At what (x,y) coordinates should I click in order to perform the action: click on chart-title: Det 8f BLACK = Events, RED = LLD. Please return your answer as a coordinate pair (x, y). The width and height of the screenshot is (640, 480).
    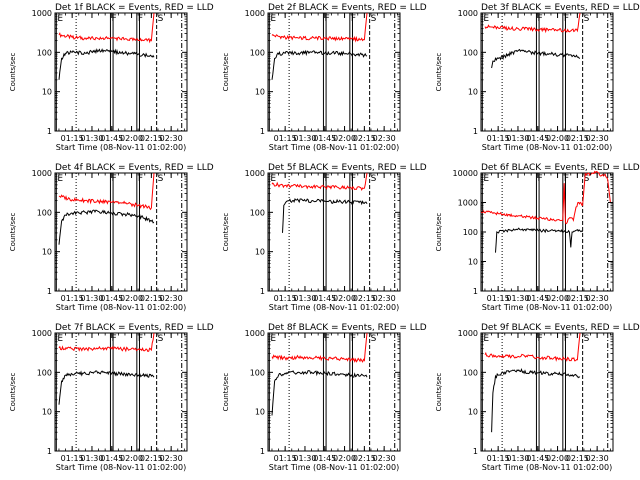
    Looking at the image, I should click on (347, 328).